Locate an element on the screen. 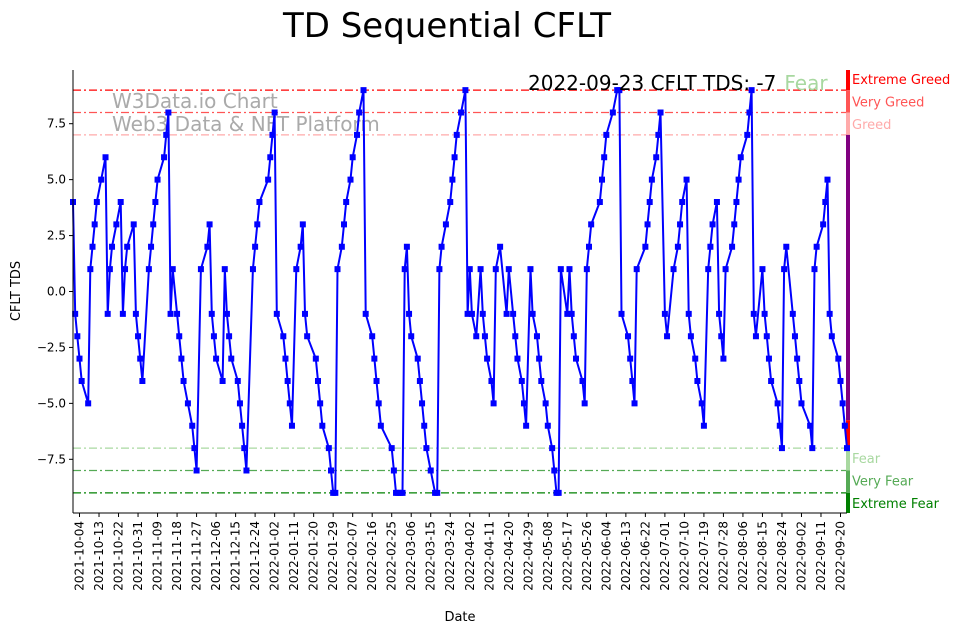  x-tick-label: 2022-07-01 is located at coordinates (665, 556).